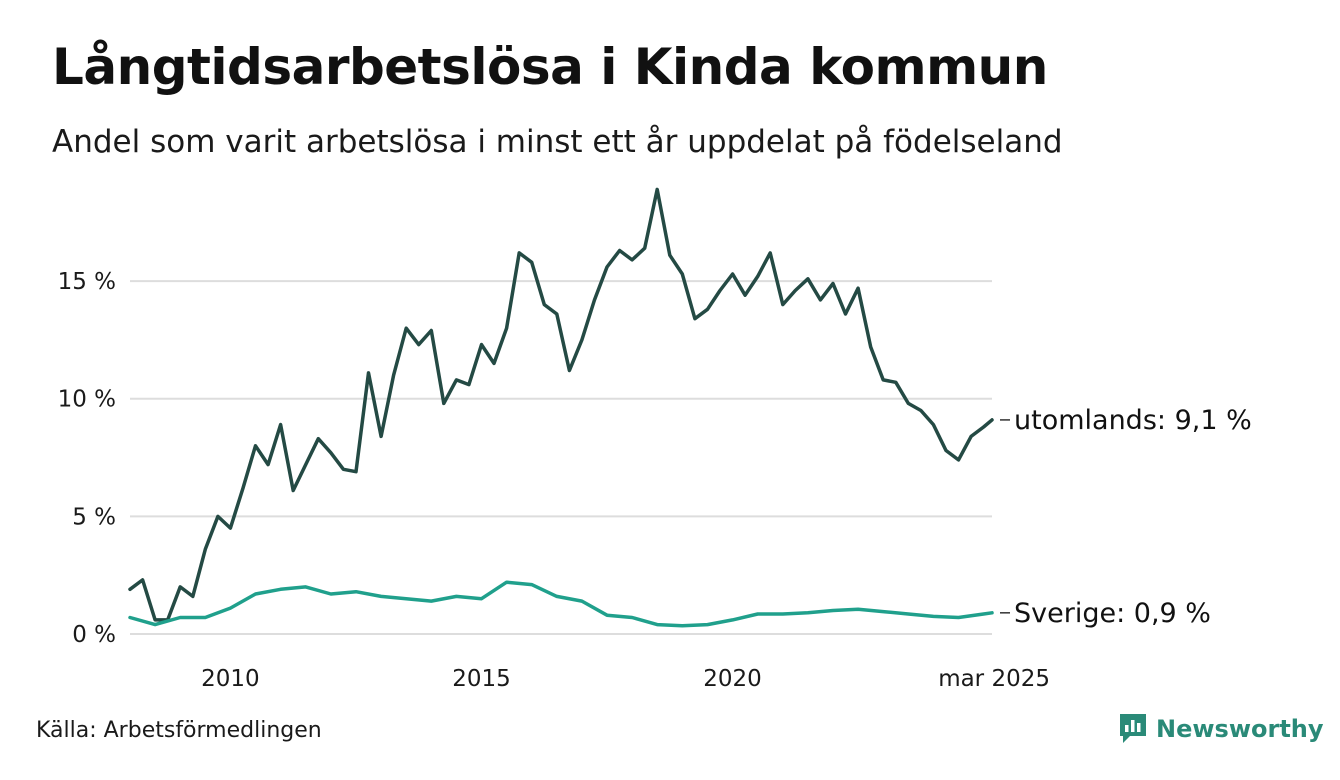  I want to click on x-tick-label: 2010, so click(230, 679).